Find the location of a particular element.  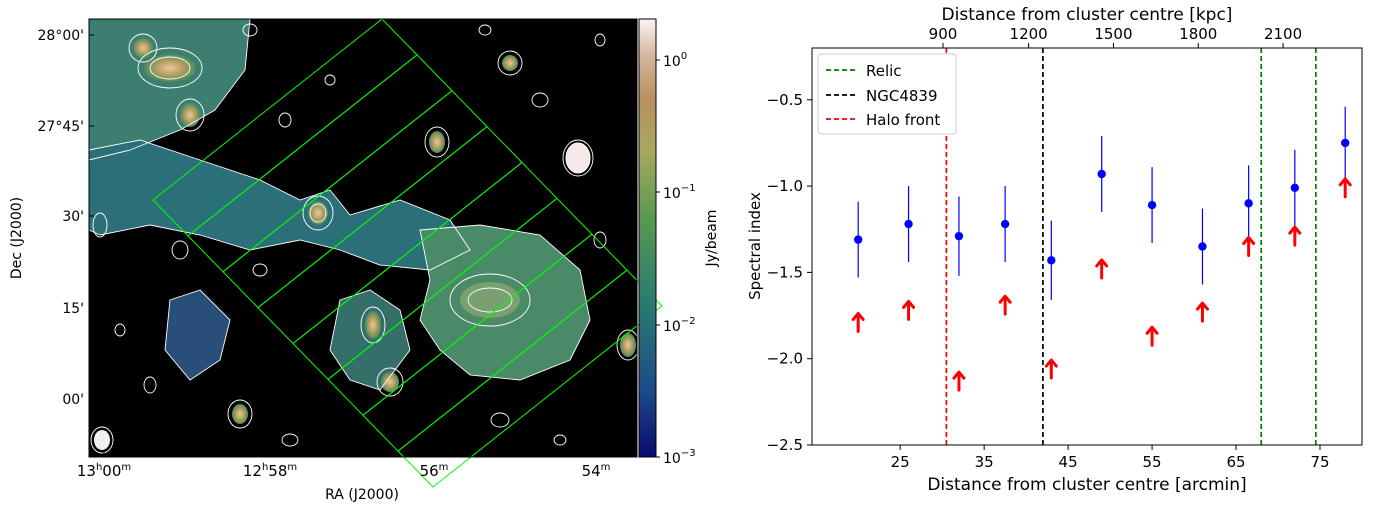

x-tick-label: 25 is located at coordinates (900, 462).